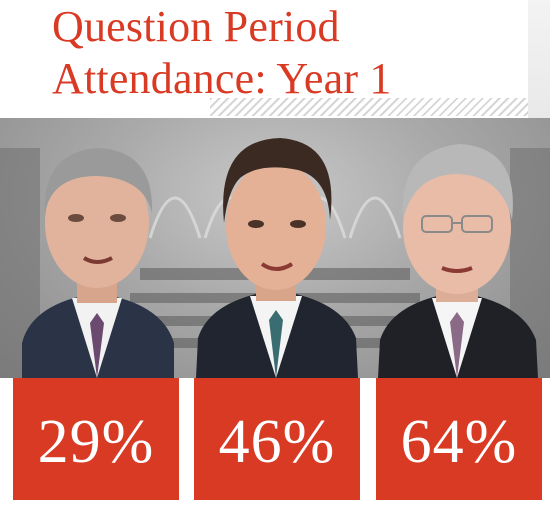  Describe the element at coordinates (459, 442) in the screenshot. I see `bar-value-label-3: 64%` at that location.